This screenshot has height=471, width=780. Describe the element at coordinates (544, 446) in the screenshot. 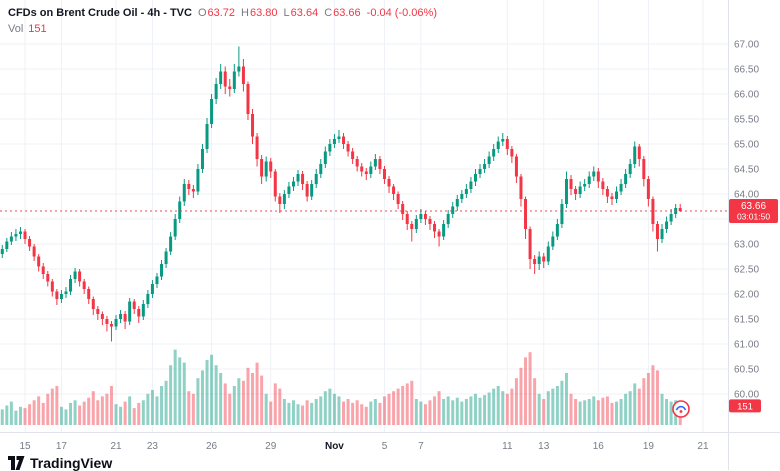

I see `svg-text: 13` at that location.